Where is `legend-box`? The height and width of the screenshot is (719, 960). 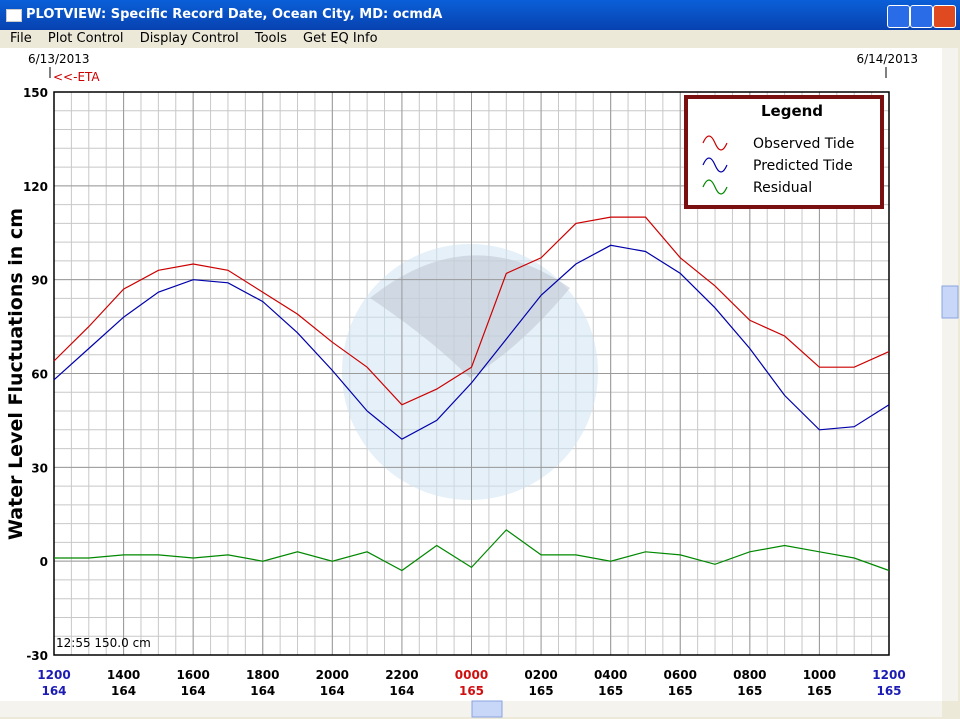
legend-box is located at coordinates (784, 152).